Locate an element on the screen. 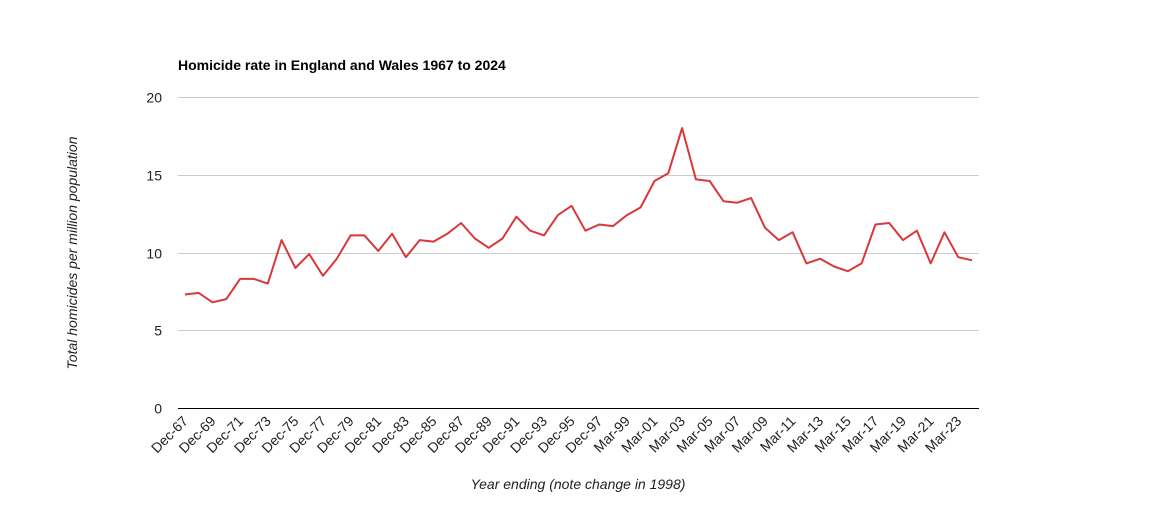 This screenshot has height=505, width=1156. x-axis-title: Year ending (note change in 1998) is located at coordinates (578, 484).